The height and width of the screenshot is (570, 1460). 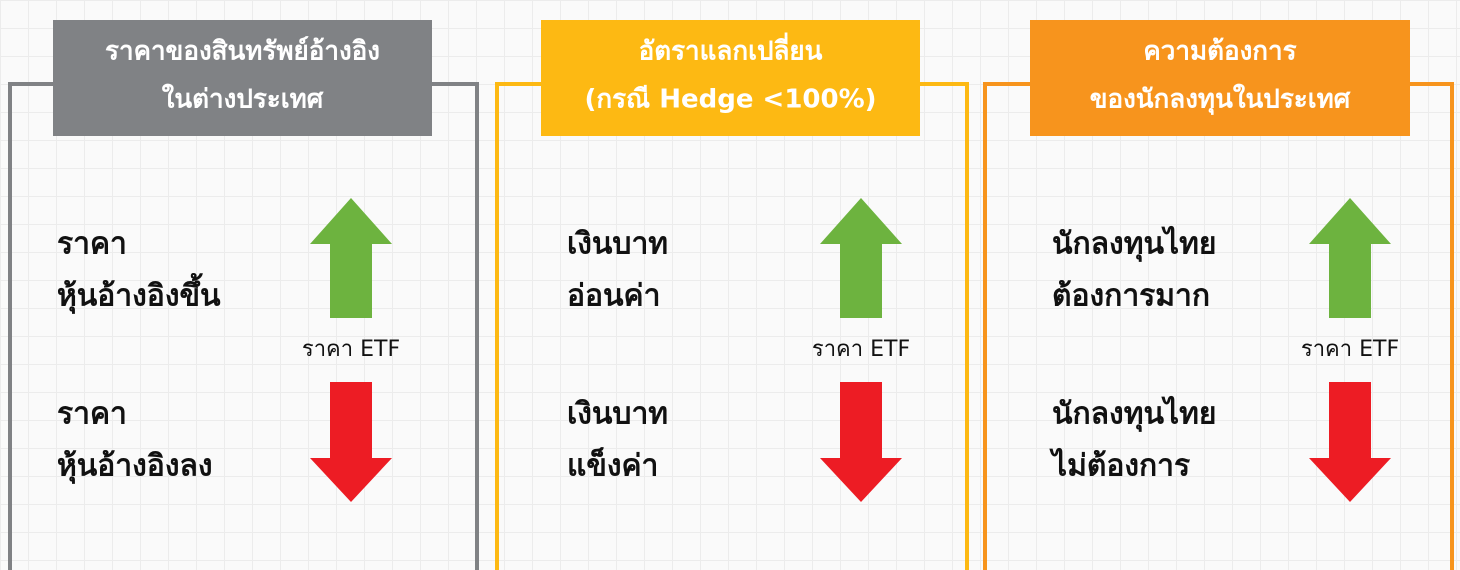 I want to click on header-text: ของนักลงทุนในประเทศ, so click(x=1220, y=100).